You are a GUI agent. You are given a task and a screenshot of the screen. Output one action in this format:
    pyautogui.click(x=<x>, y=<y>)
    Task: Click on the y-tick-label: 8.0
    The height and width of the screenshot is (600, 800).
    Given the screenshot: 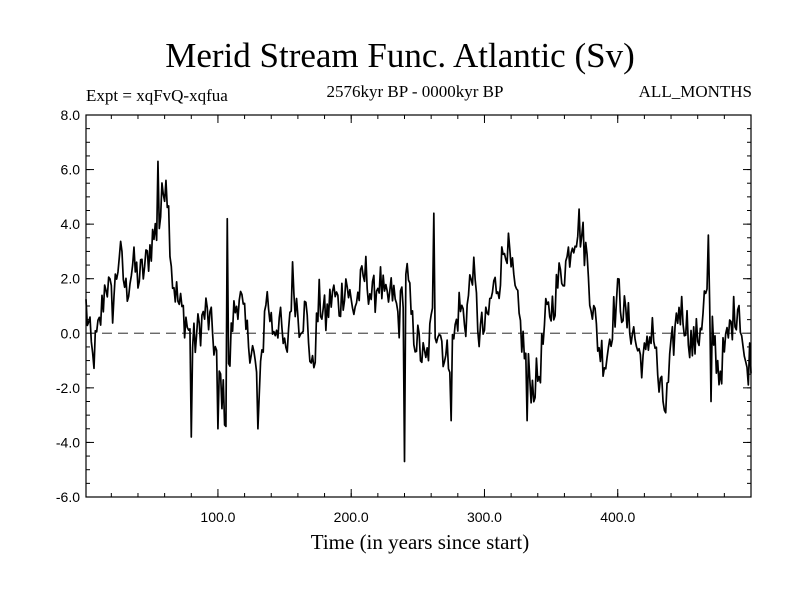 What is the action you would take?
    pyautogui.click(x=71, y=115)
    